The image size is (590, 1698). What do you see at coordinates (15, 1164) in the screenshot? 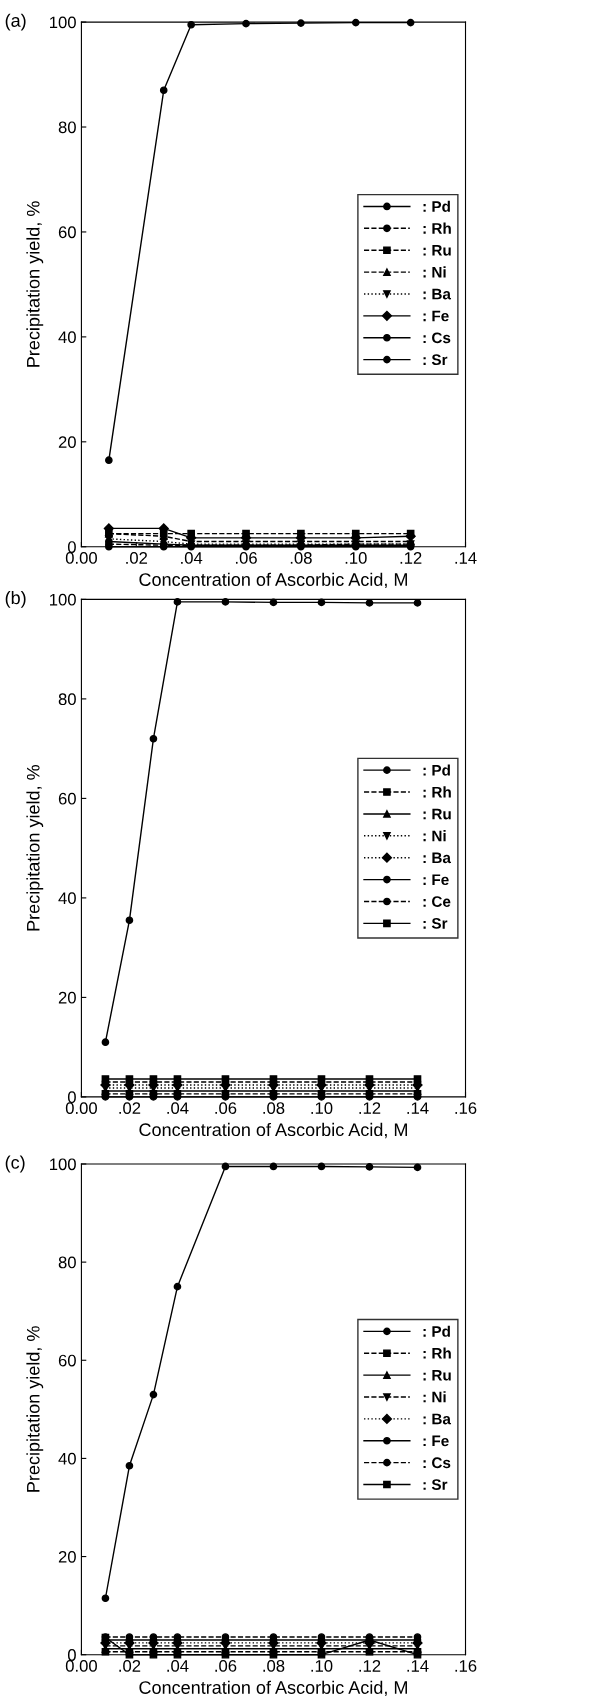
I see `text: (c)` at bounding box center [15, 1164].